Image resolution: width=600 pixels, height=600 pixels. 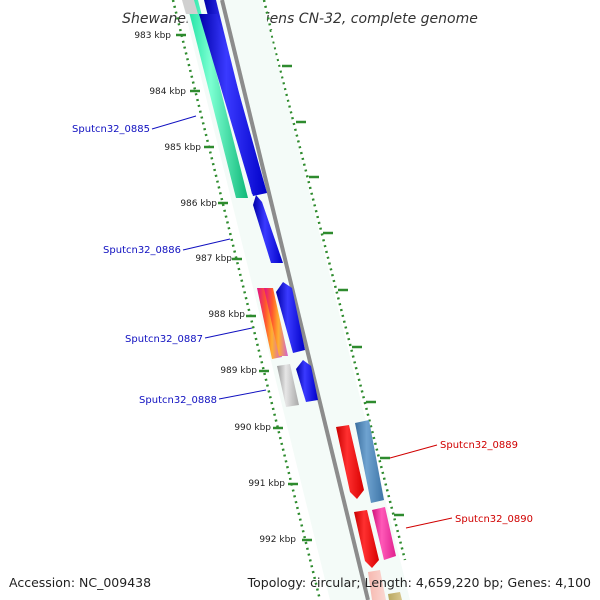 What do you see at coordinates (494, 519) in the screenshot?
I see `gene-label-sputcn32-0890: Sputcn32_0890` at bounding box center [494, 519].